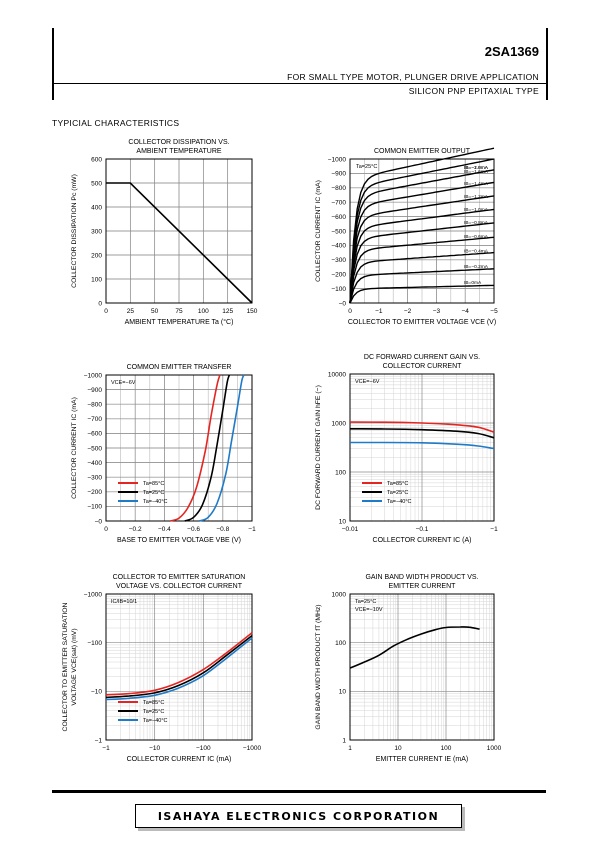  Describe the element at coordinates (179, 540) in the screenshot. I see `x-axis-label: BASE TO EMITTER VOLTAGE VBE (V)` at that location.